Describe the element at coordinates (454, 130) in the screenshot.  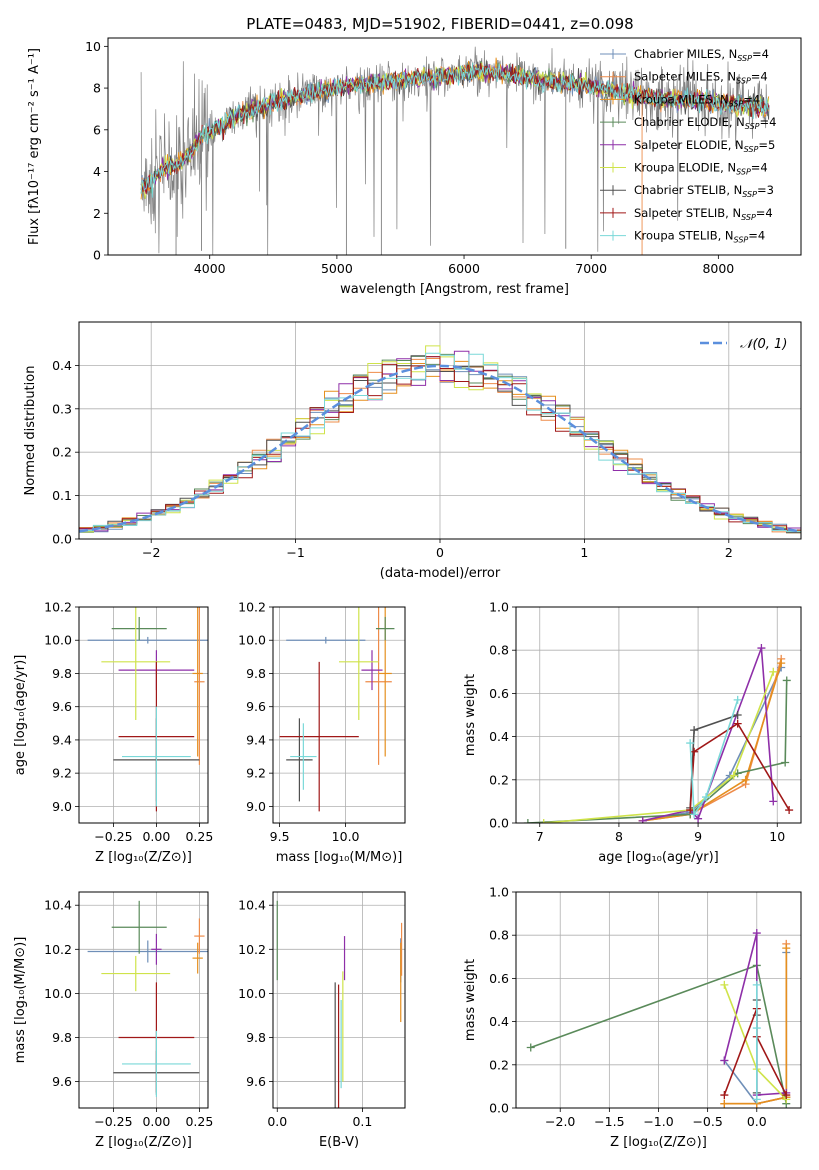
I see `spectrum-model-line` at that location.